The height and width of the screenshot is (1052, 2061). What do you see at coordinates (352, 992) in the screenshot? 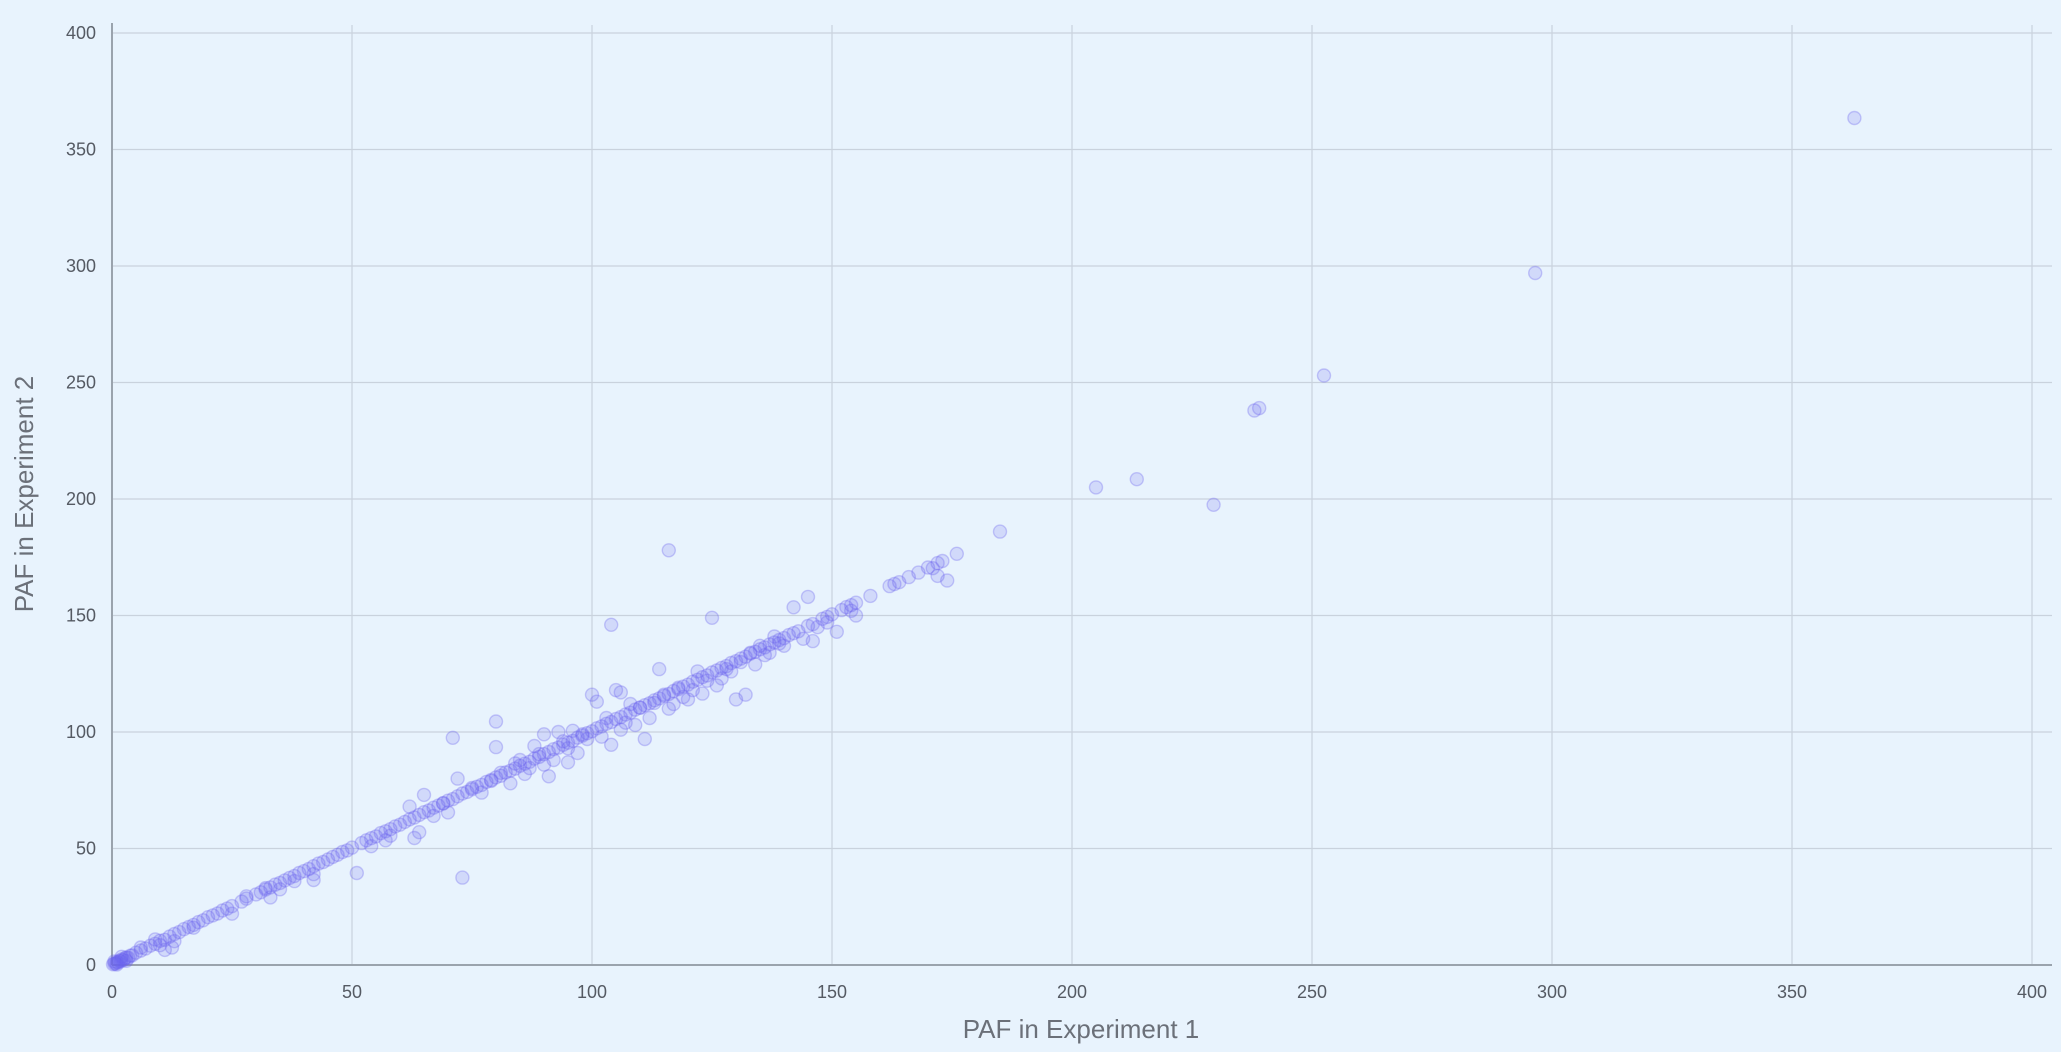
I see `x-tick-label: 50` at bounding box center [352, 992].